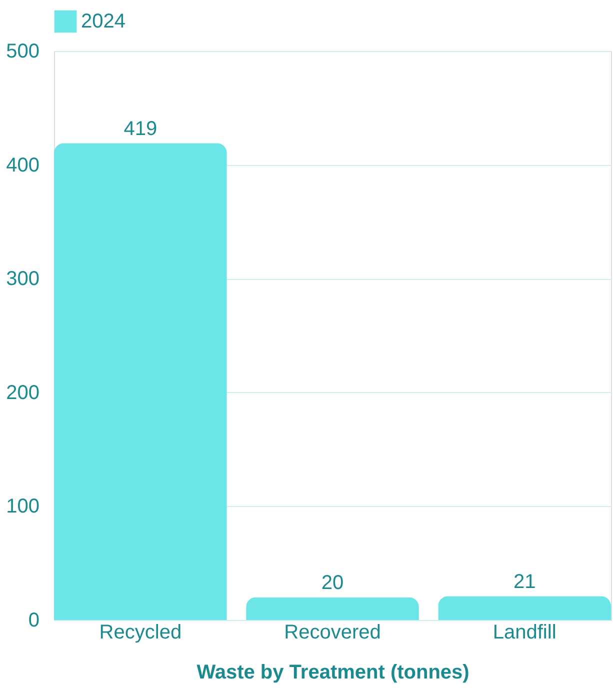 This screenshot has height=692, width=613. What do you see at coordinates (23, 279) in the screenshot?
I see `y-tick-label: 300` at bounding box center [23, 279].